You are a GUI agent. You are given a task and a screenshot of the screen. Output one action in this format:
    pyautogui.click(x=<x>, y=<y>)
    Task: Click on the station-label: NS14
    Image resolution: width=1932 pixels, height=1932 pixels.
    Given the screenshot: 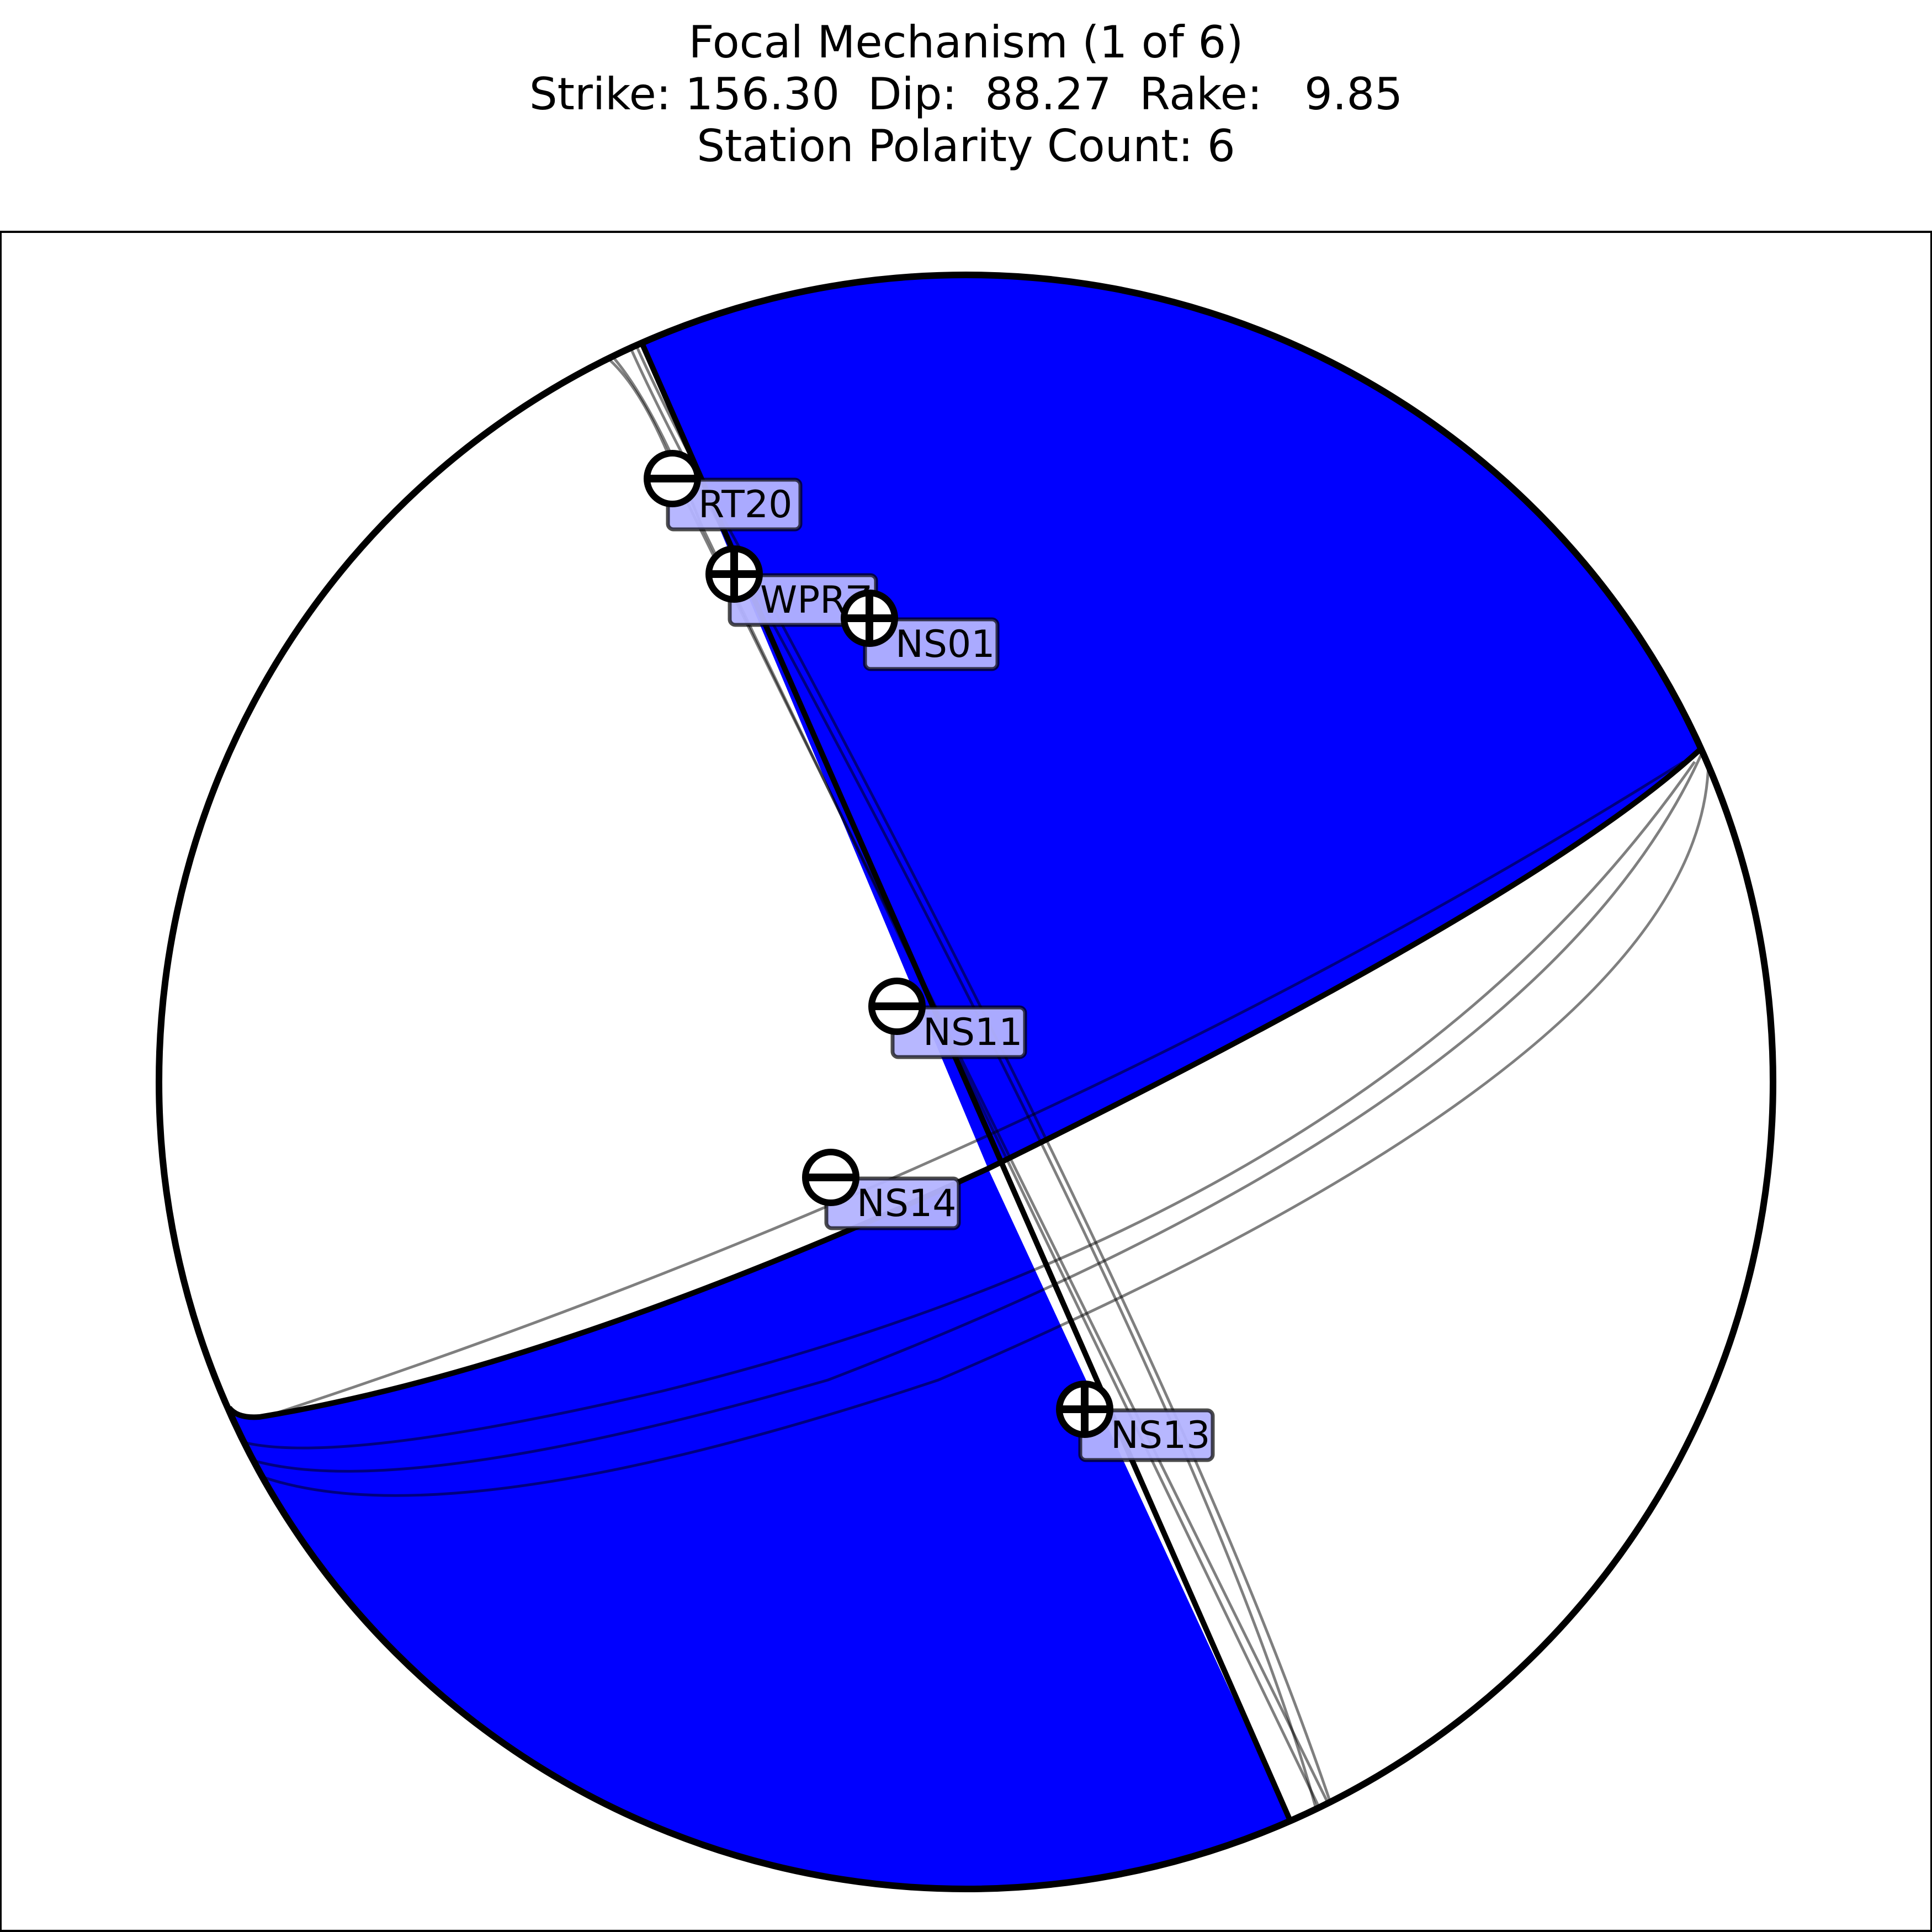 What is the action you would take?
    pyautogui.click(x=907, y=1204)
    